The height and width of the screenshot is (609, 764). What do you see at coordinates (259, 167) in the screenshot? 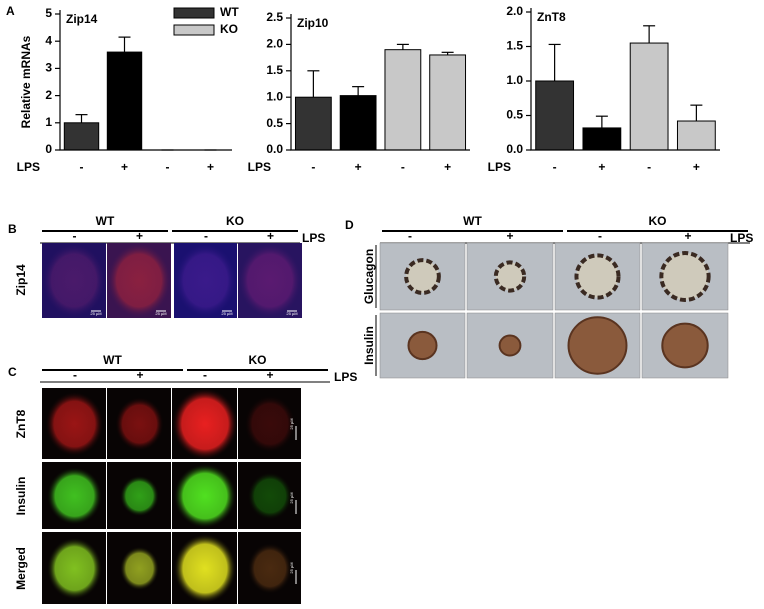
I see `x-axis-label: LPS` at bounding box center [259, 167].